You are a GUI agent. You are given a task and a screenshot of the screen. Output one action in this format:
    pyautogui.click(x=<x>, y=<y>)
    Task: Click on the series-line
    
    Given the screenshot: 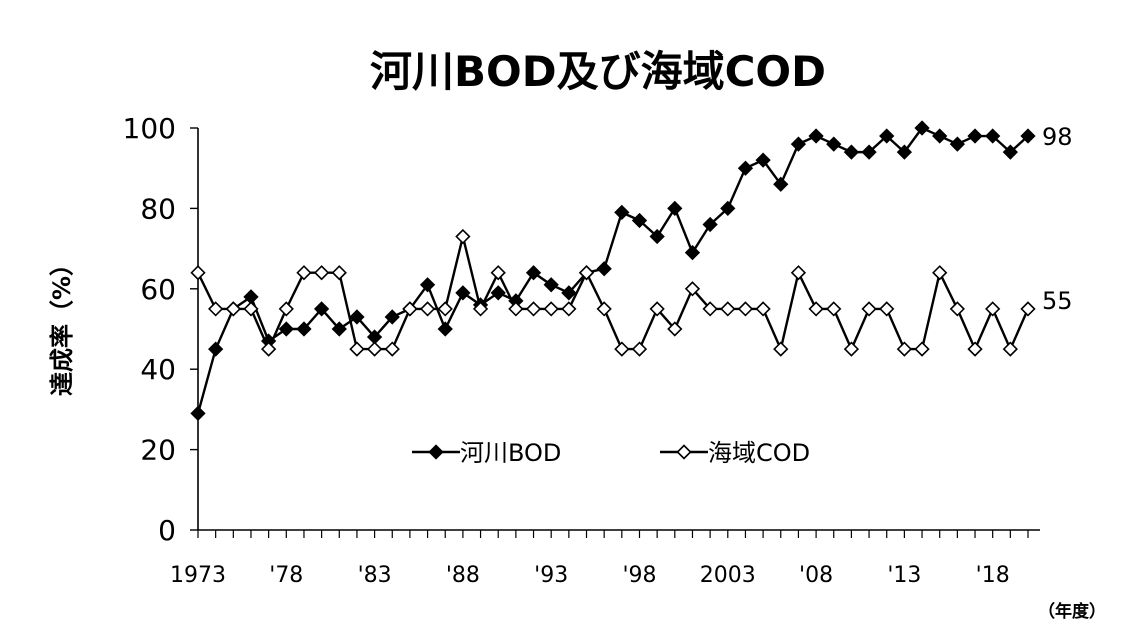 What is the action you would take?
    pyautogui.click(x=613, y=294)
    